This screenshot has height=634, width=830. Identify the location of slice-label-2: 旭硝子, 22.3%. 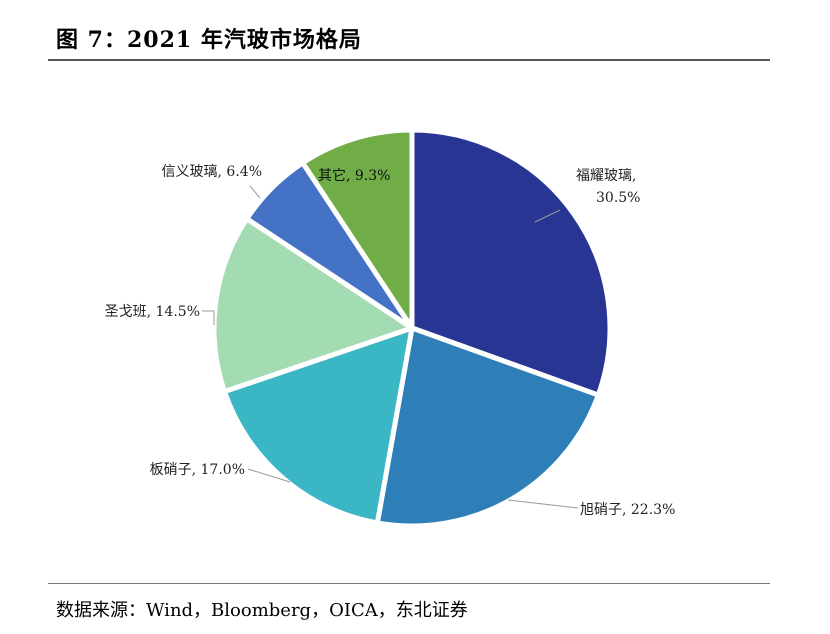
(627, 510).